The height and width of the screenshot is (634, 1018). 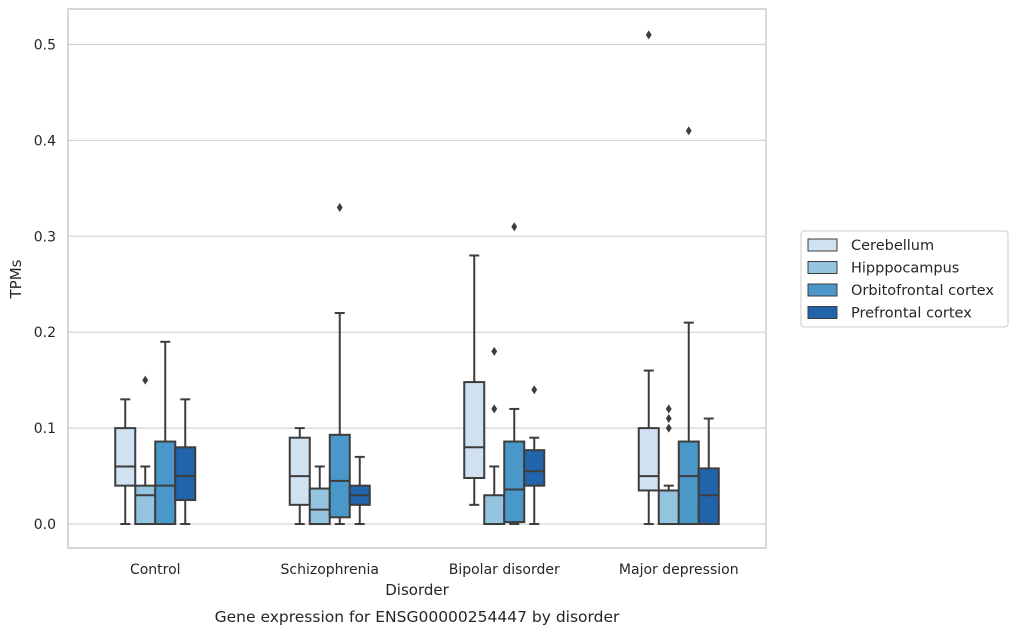 What do you see at coordinates (45, 45) in the screenshot?
I see `y-tick-label: 0.5` at bounding box center [45, 45].